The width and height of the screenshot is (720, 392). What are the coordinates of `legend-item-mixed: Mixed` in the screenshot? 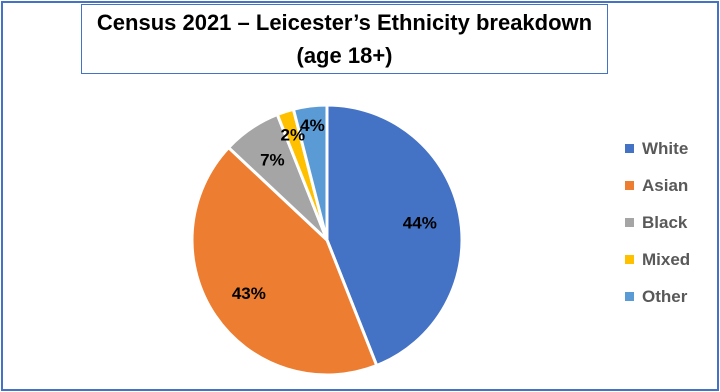 It's located at (657, 259).